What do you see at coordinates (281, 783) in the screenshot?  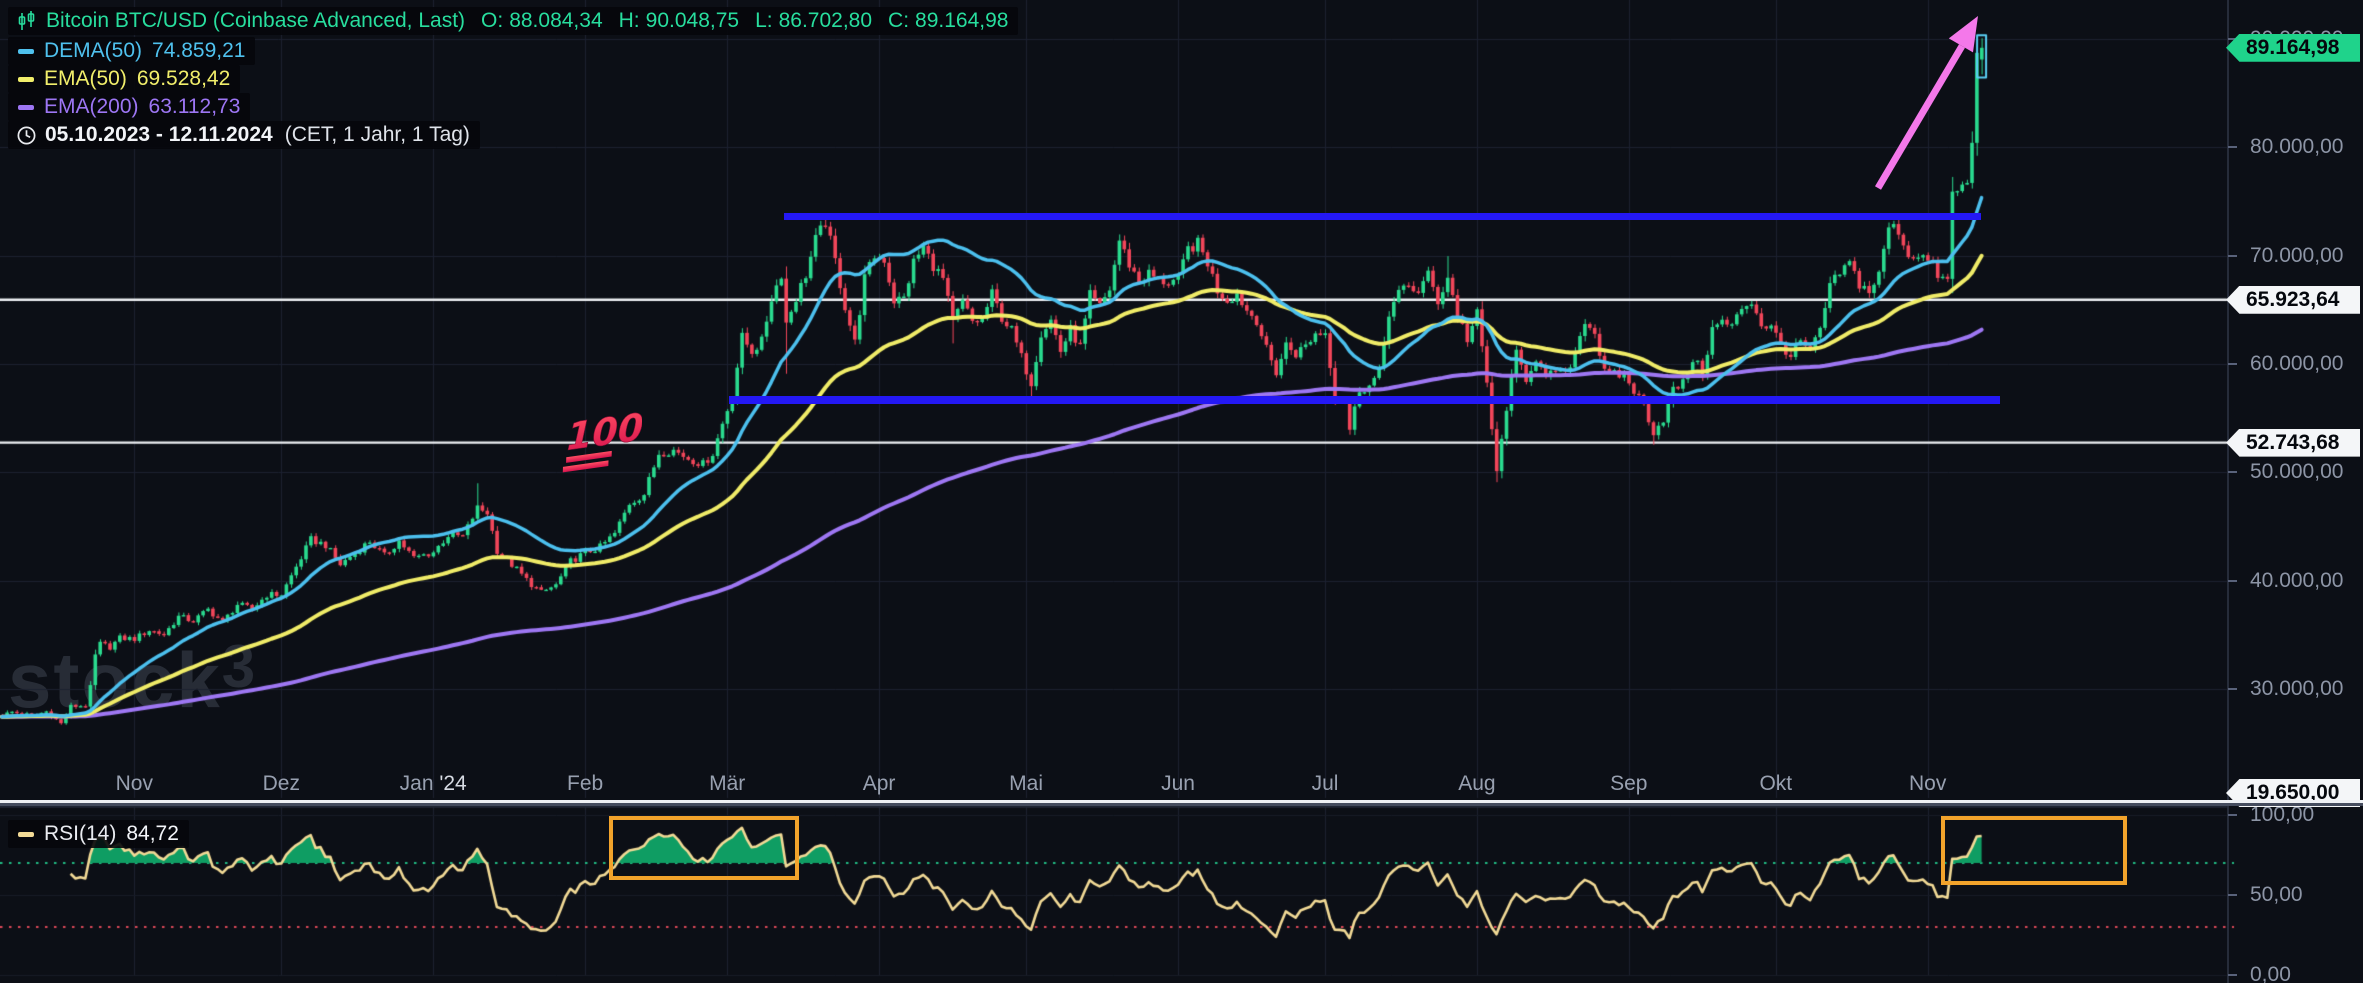 I see `month-label: Dez` at bounding box center [281, 783].